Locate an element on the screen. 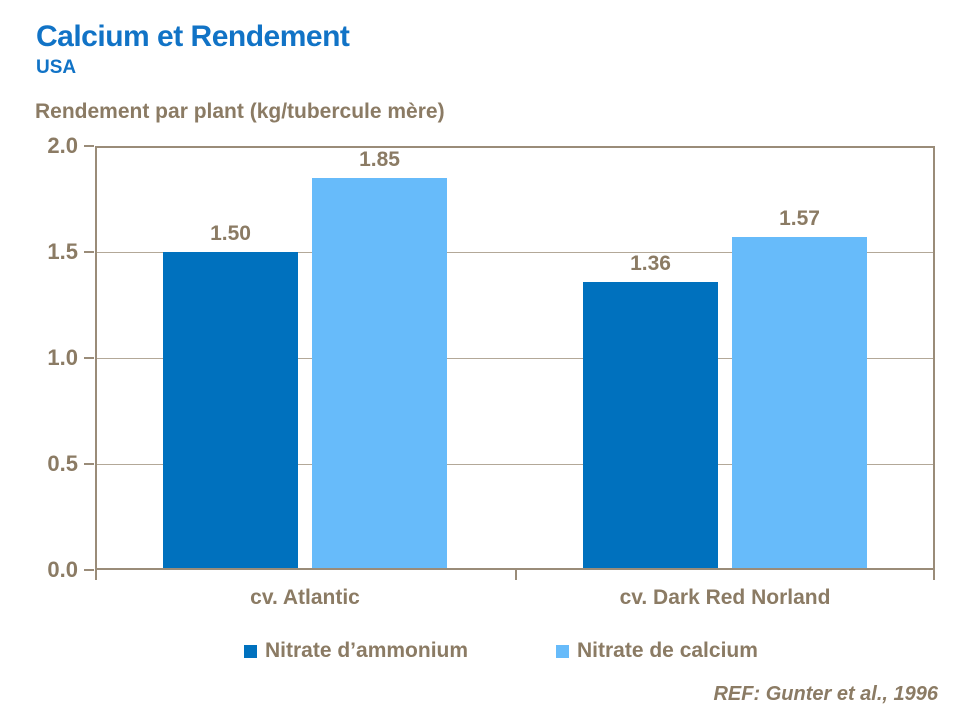 The image size is (960, 720). plot-border-right is located at coordinates (934, 358).